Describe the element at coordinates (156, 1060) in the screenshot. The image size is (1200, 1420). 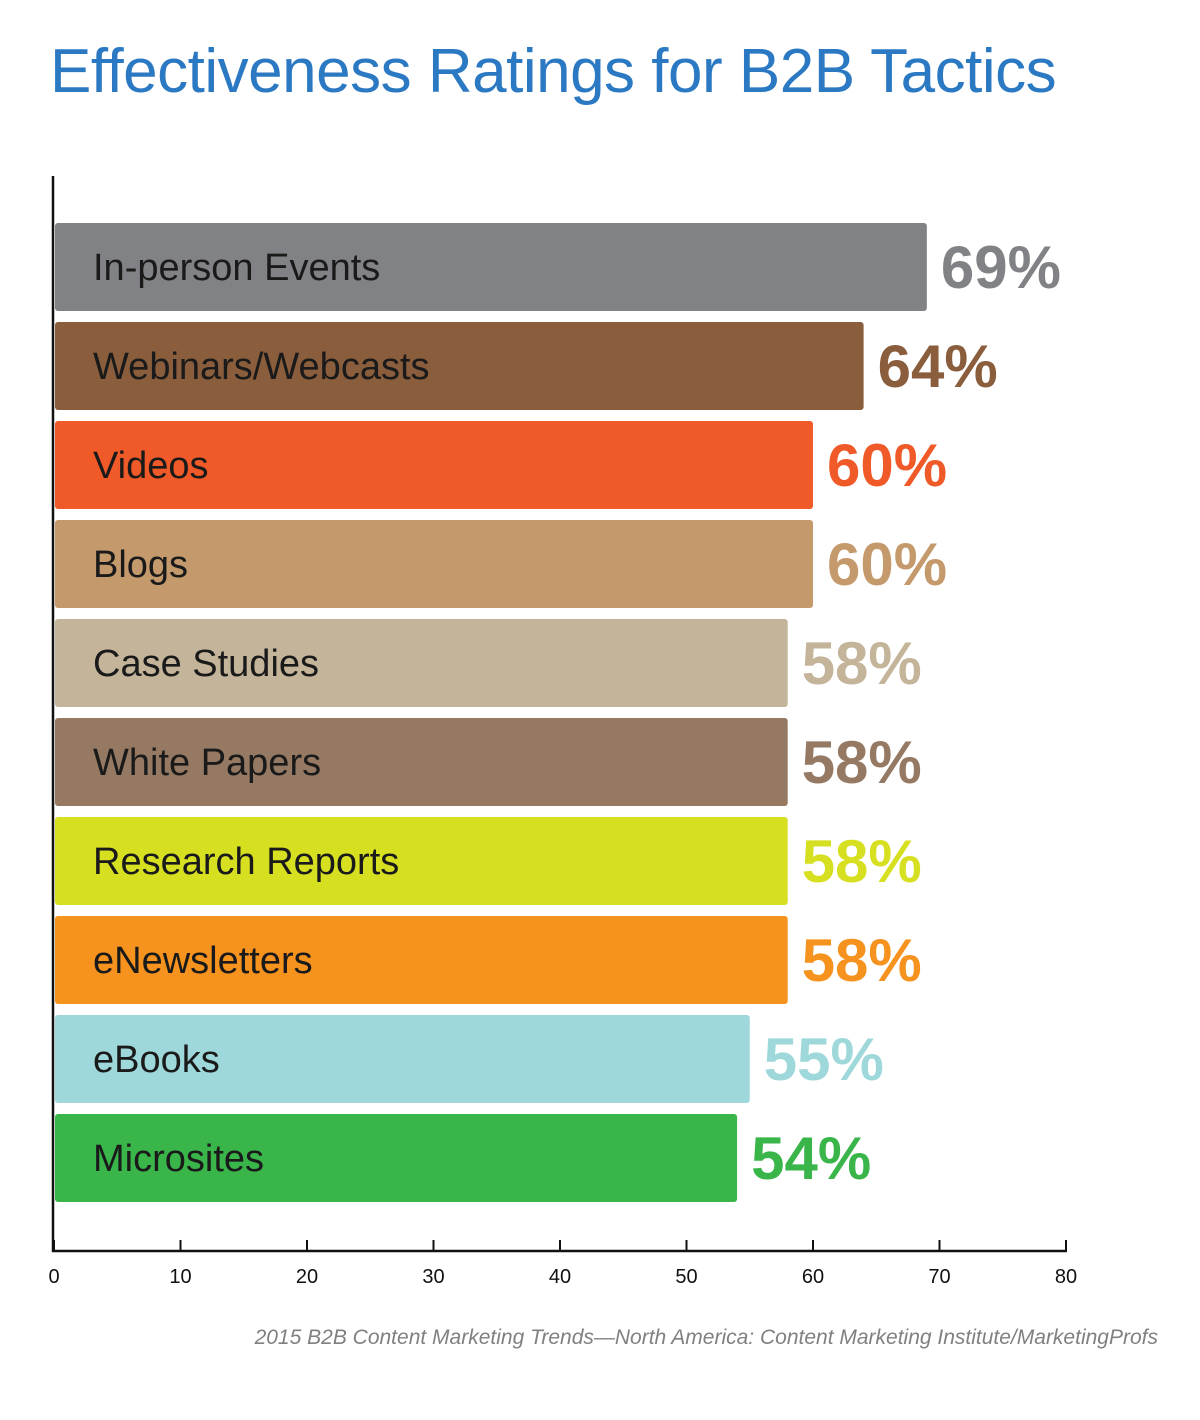
I see `bar-category-label: eBooks` at that location.